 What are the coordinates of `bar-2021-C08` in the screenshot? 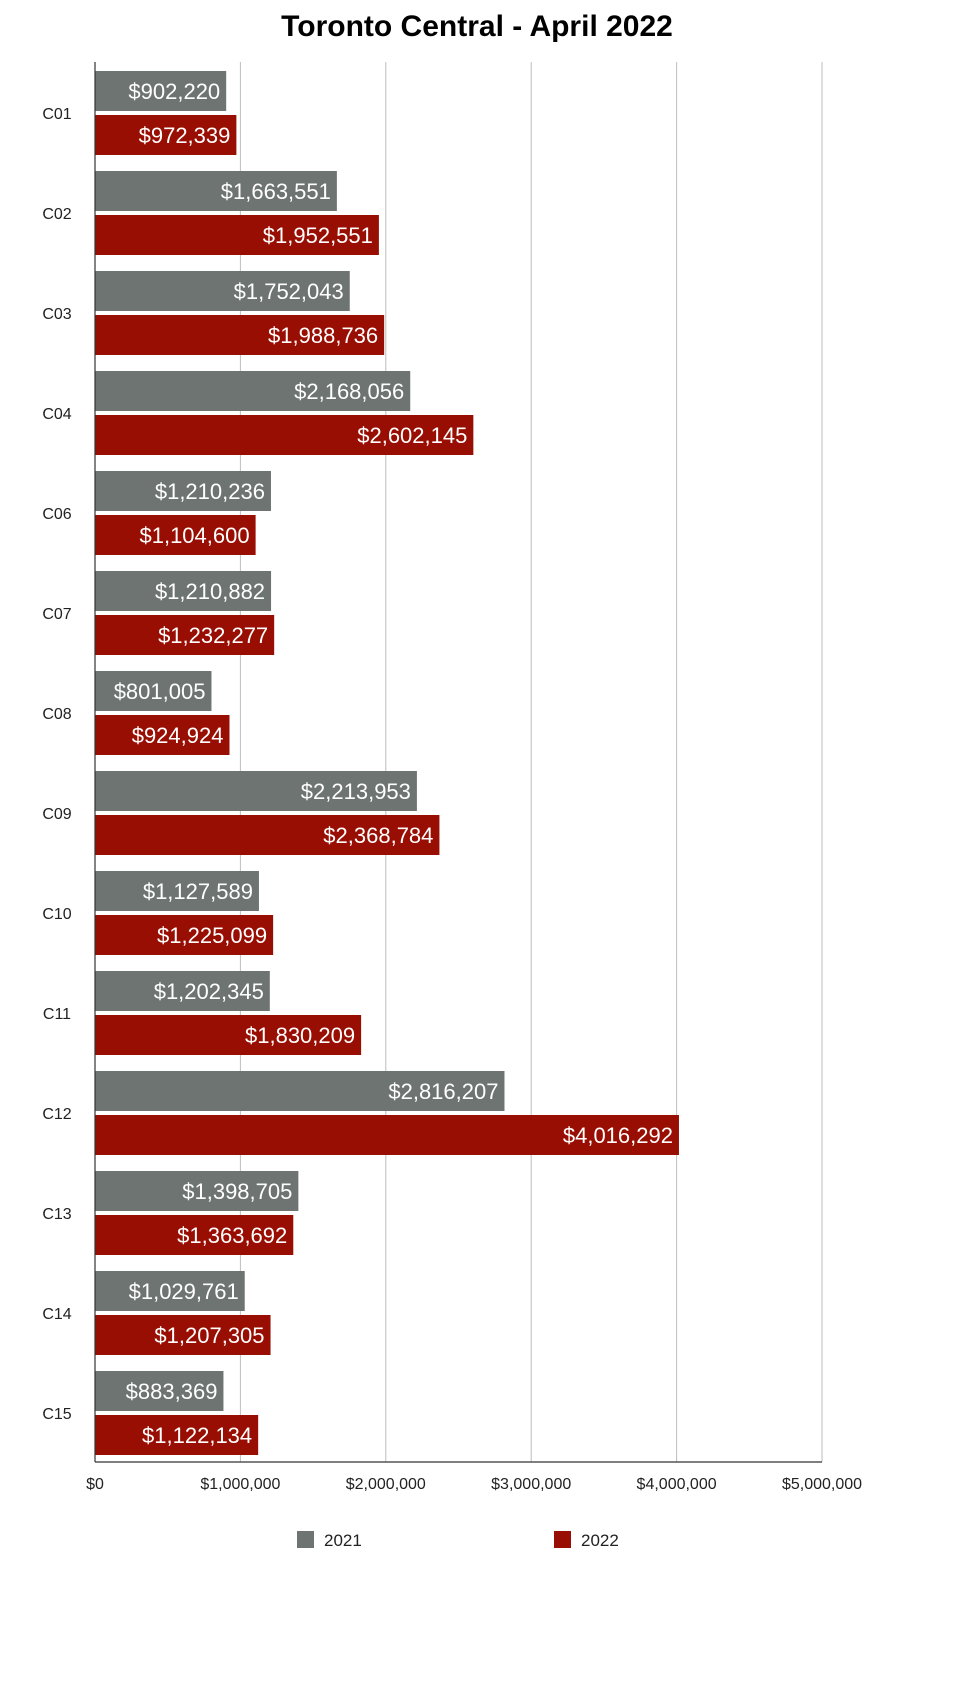 It's located at (153, 691).